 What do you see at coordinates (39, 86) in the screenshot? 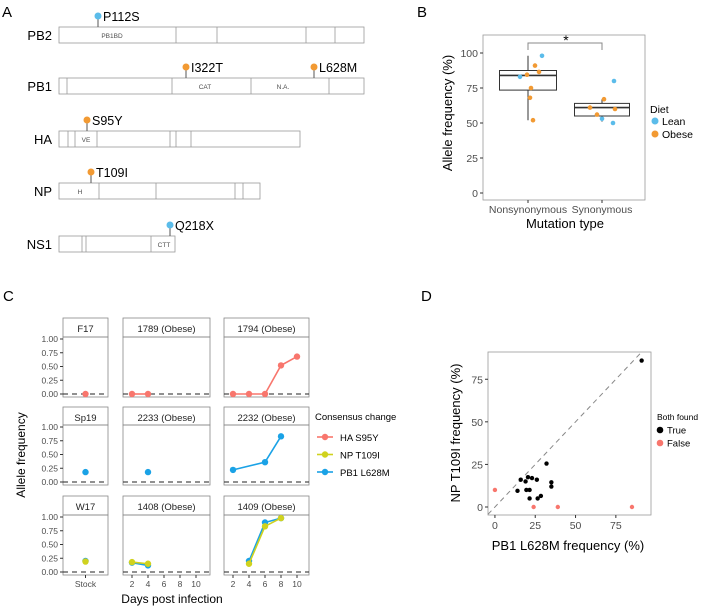
I see `protein-name: PB1` at bounding box center [39, 86].